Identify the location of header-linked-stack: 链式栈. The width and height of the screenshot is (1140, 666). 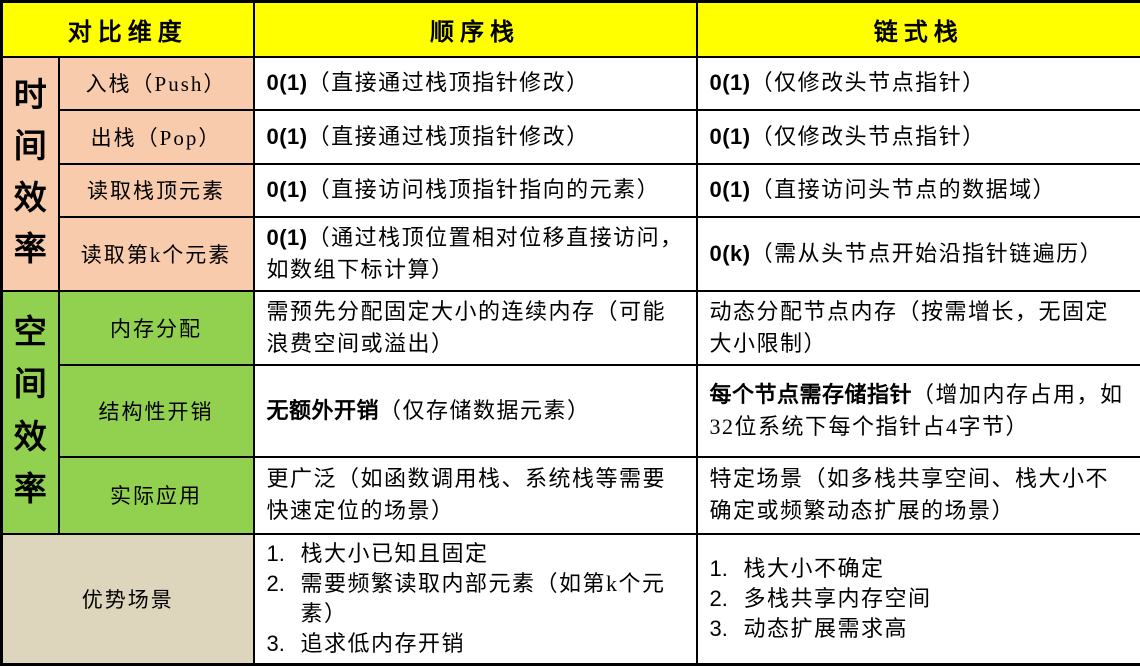
(918, 29).